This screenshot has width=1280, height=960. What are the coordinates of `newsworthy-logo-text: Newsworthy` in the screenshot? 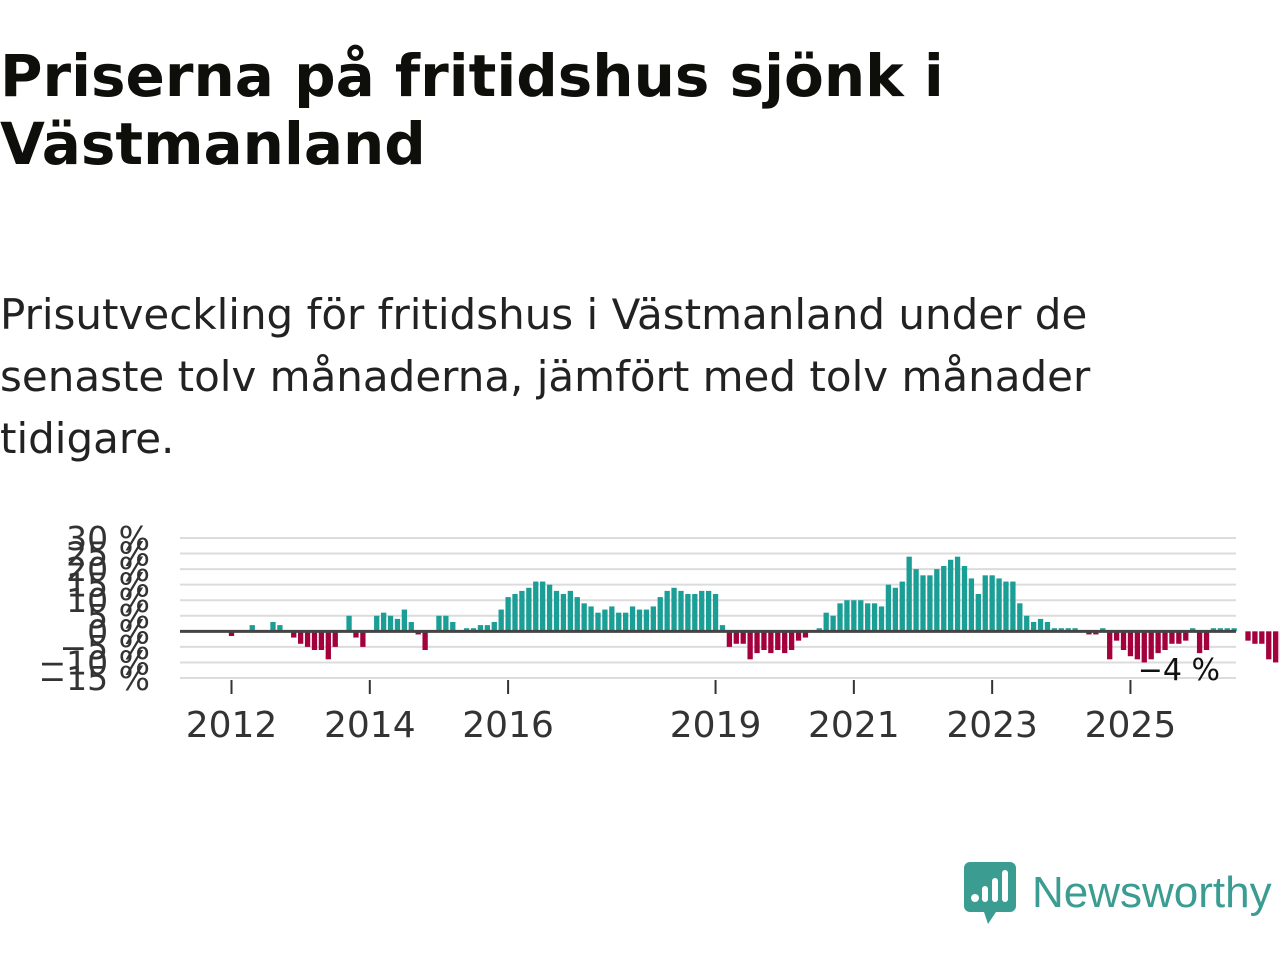 It's located at (1152, 892).